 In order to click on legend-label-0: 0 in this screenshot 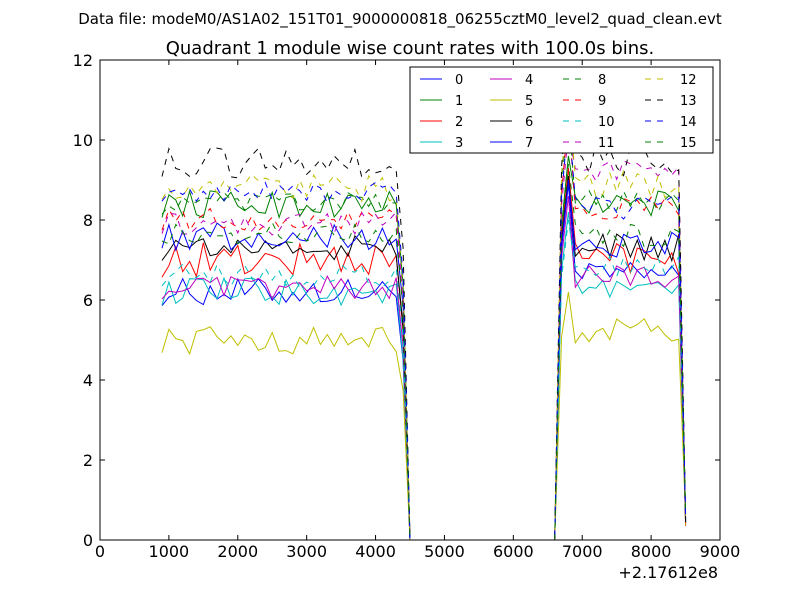, I will do `click(459, 80)`.